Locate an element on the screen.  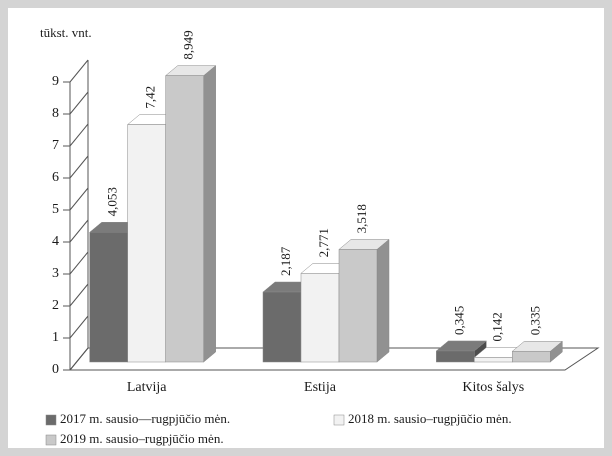
y-tick-label: 1 is located at coordinates (55, 337).